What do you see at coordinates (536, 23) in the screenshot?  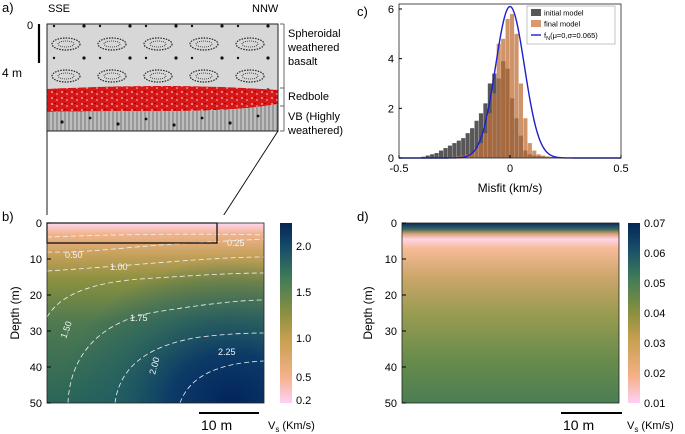 I see `legend-swatch-final` at bounding box center [536, 23].